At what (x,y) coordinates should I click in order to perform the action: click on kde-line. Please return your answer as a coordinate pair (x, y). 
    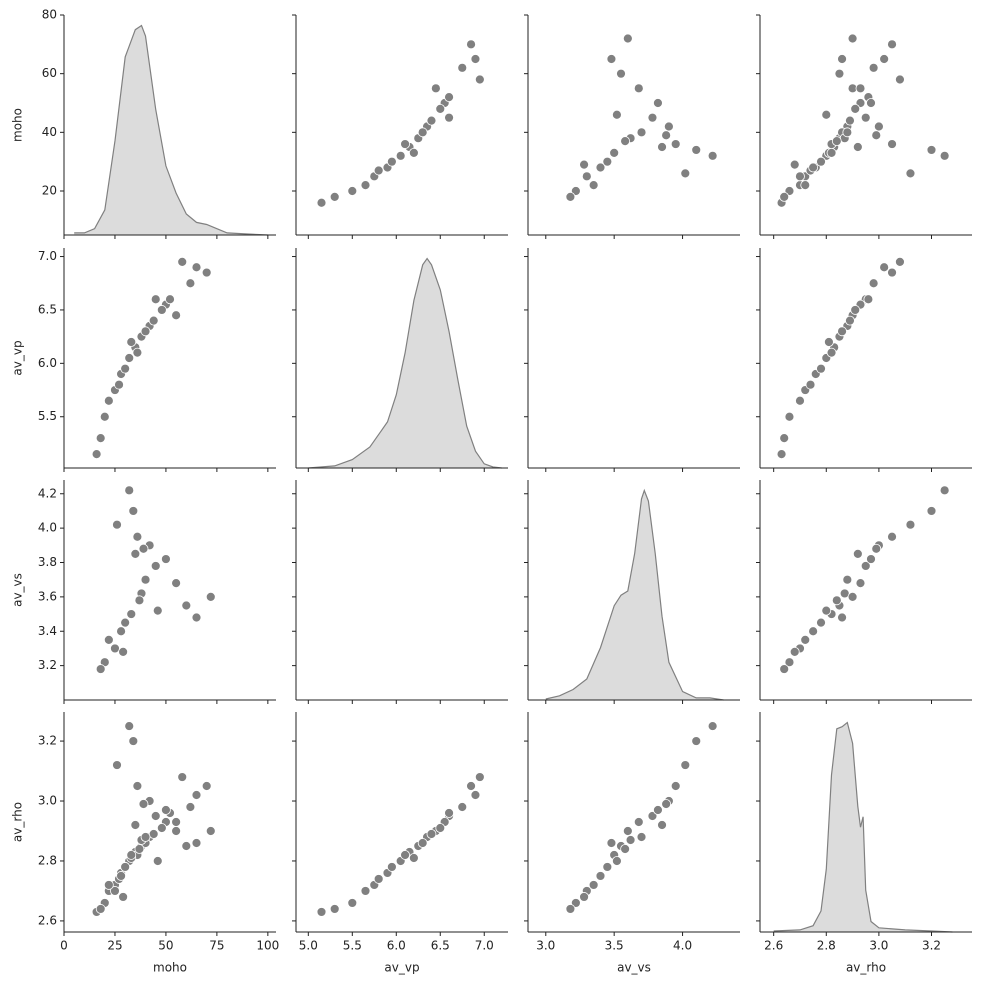
    Looking at the image, I should click on (634, 594).